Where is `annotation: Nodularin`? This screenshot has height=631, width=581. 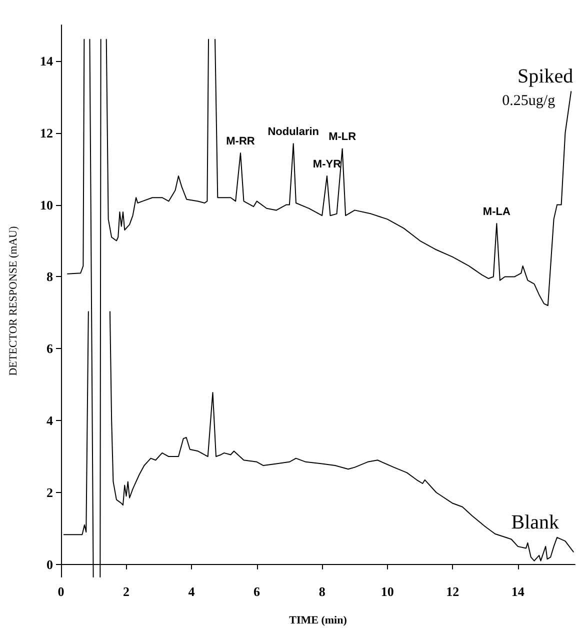 annotation: Nodularin is located at coordinates (294, 132).